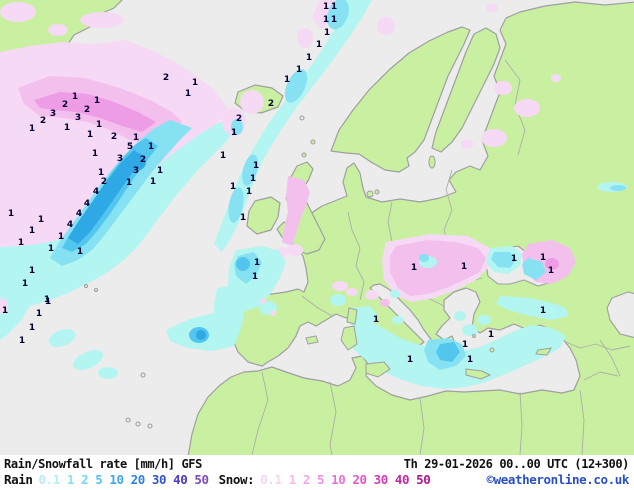 The image size is (634, 490). What do you see at coordinates (345, 479) in the screenshot?
I see `snow-scale: 0.1 1 2 5 10 20 30 40 50` at bounding box center [345, 479].